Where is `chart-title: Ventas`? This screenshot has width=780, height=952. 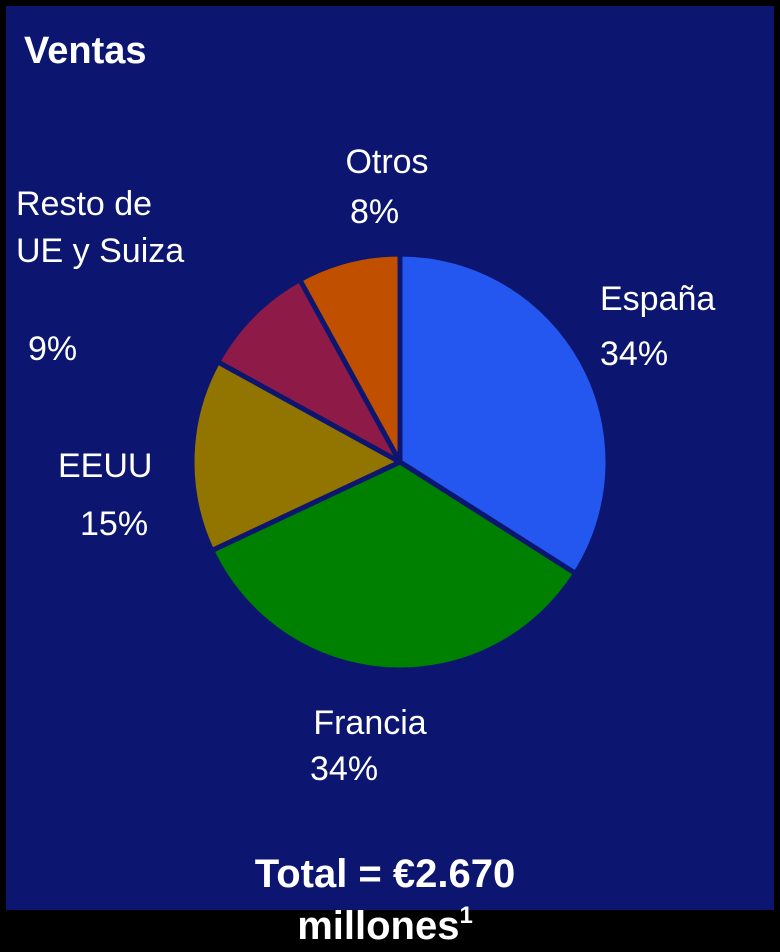 chart-title: Ventas is located at coordinates (85, 51).